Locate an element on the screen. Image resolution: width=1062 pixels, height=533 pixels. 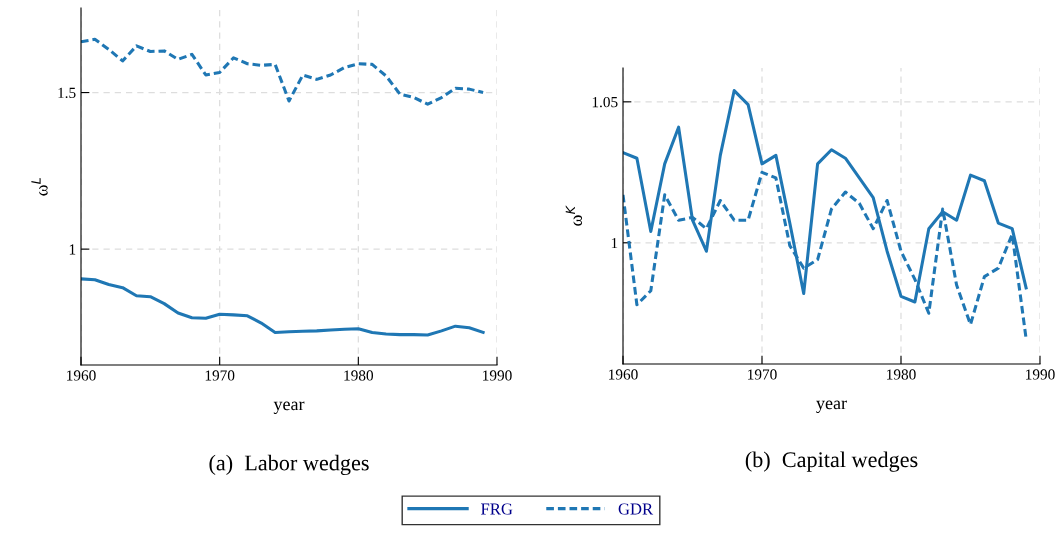
y-tick-label: 1.05 is located at coordinates (605, 102).